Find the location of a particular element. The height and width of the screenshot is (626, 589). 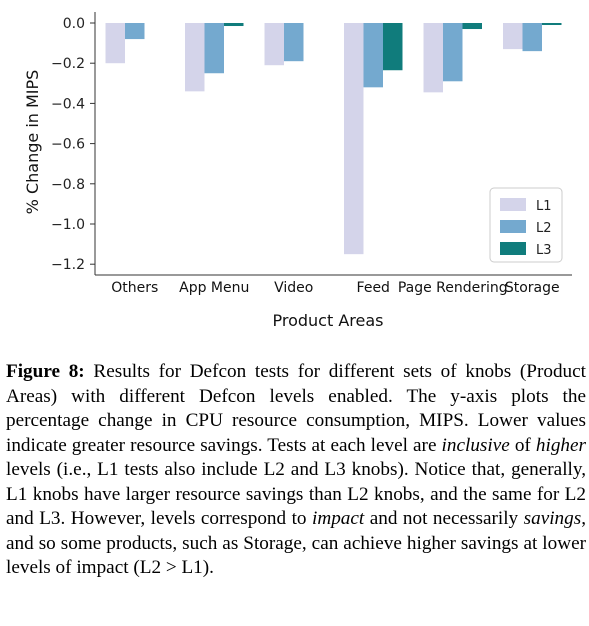

x-tick-label: Storage is located at coordinates (532, 288).